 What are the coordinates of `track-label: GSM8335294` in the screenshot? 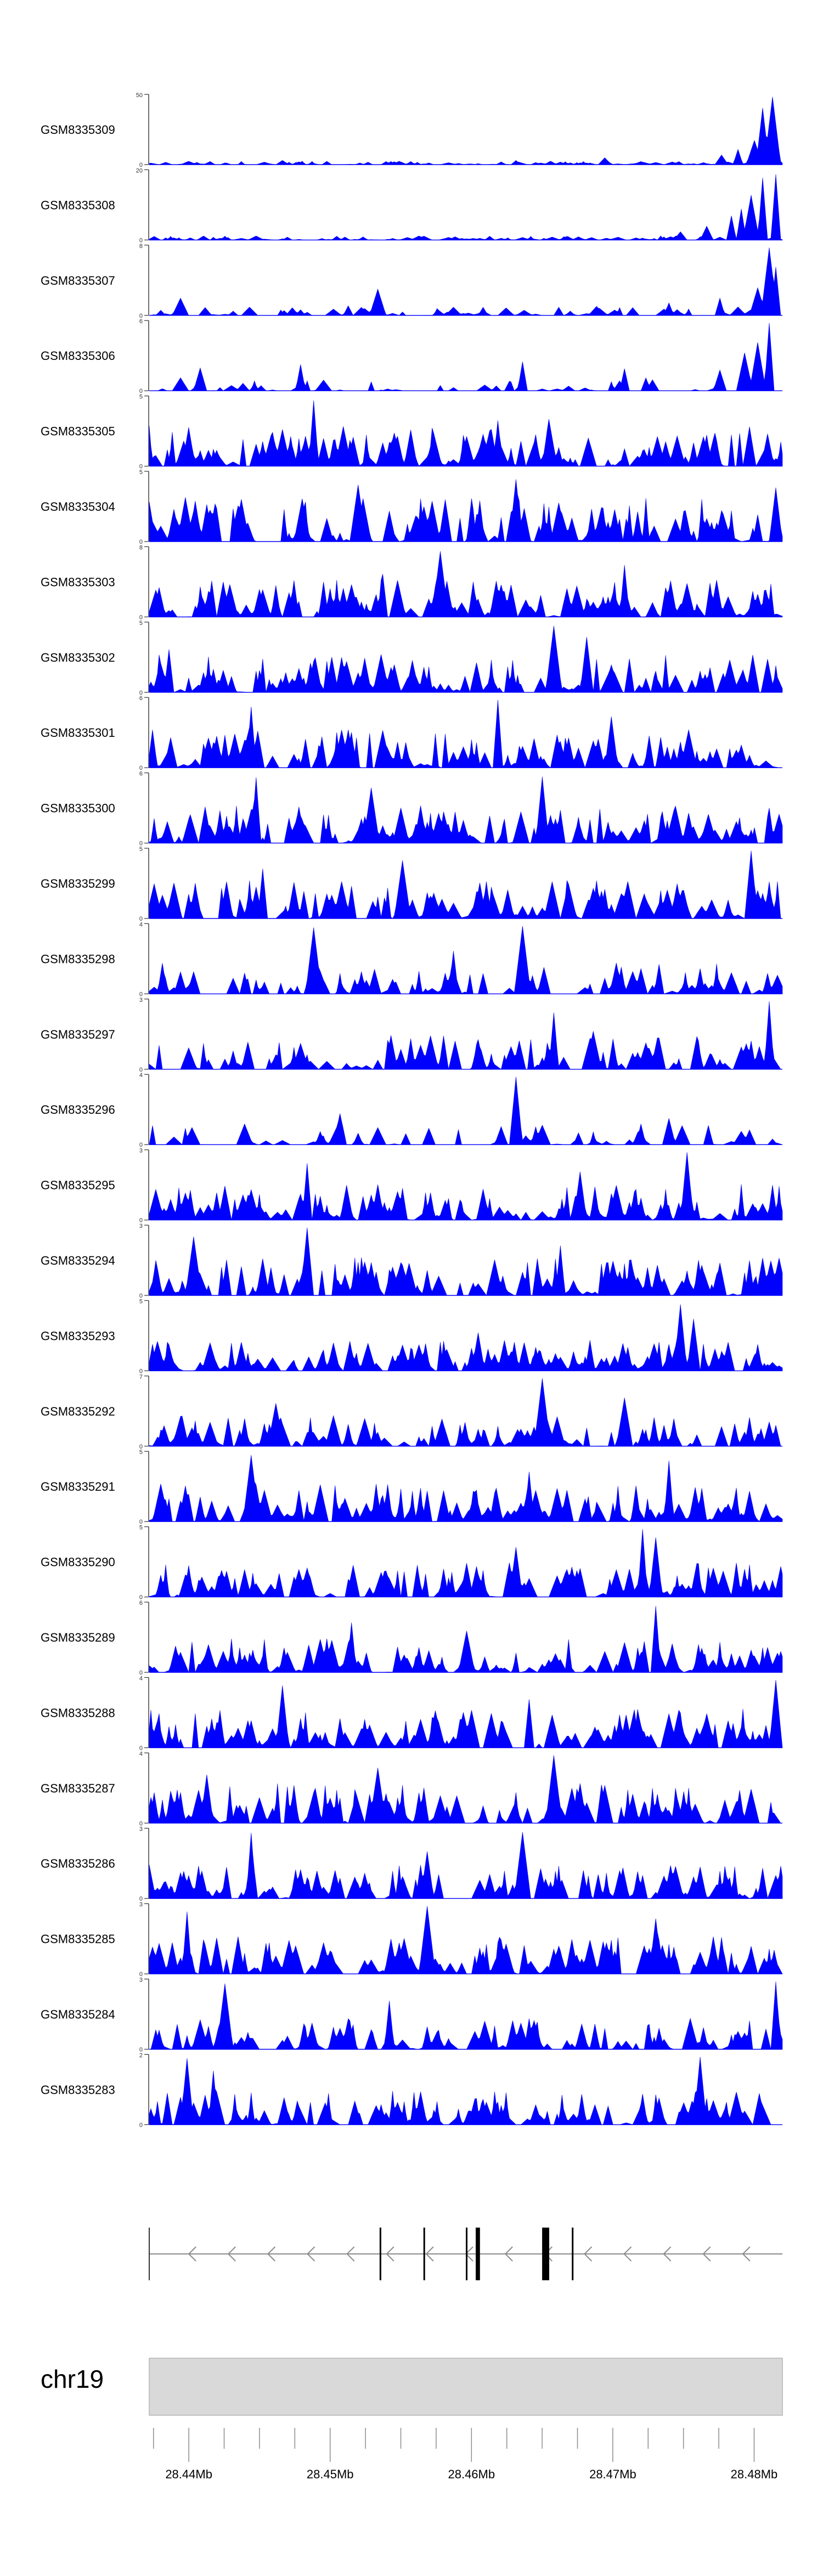 It's located at (78, 1260).